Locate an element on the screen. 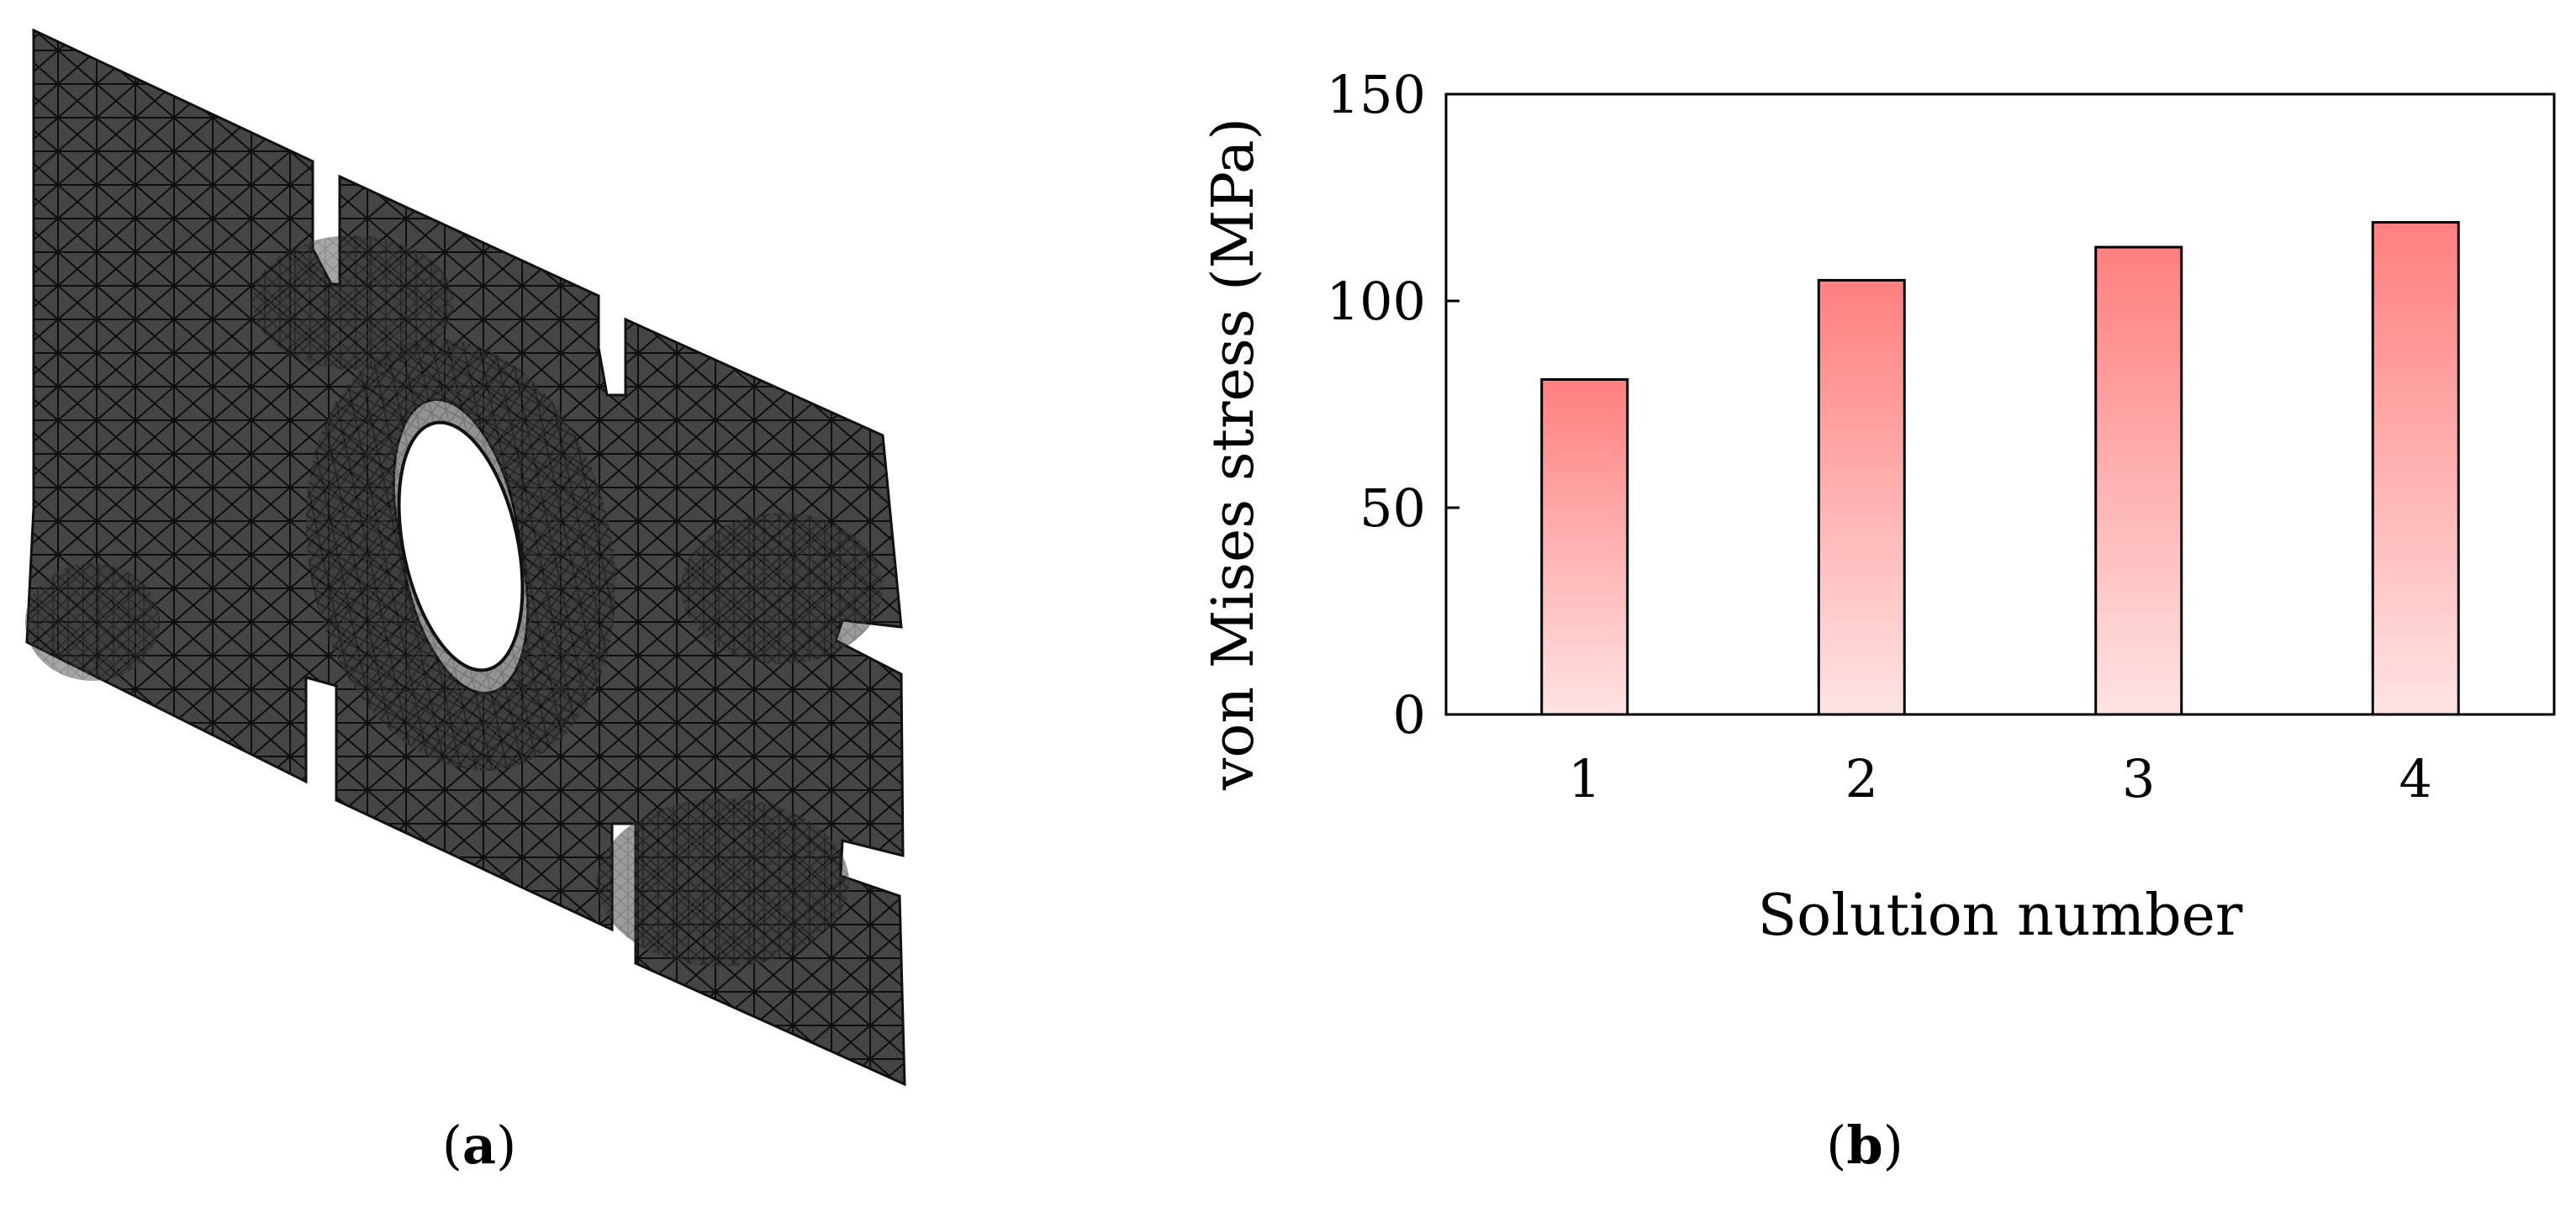 The width and height of the screenshot is (2576, 1207). x-axis-label: Solution number is located at coordinates (2000, 916).